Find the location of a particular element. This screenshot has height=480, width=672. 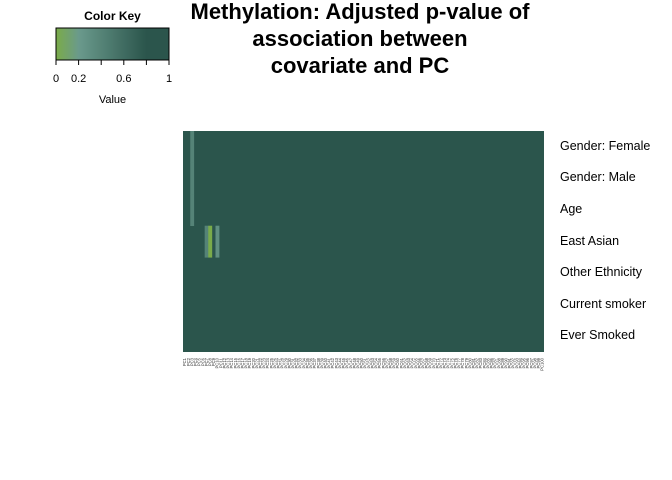

column-label: PC26 is located at coordinates (274, 362).